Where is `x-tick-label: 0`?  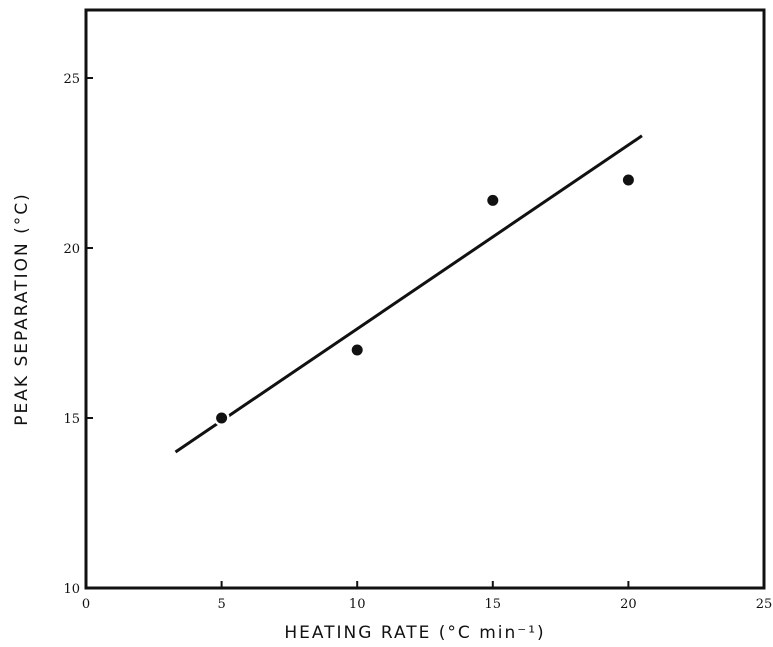 x-tick-label: 0 is located at coordinates (86, 604).